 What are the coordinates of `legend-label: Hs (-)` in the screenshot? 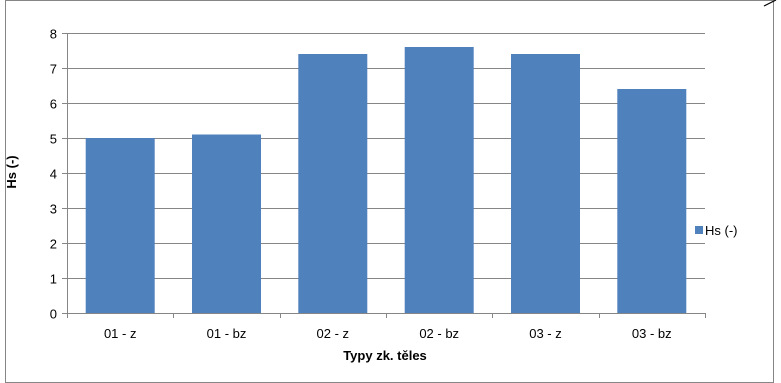 It's located at (721, 230).